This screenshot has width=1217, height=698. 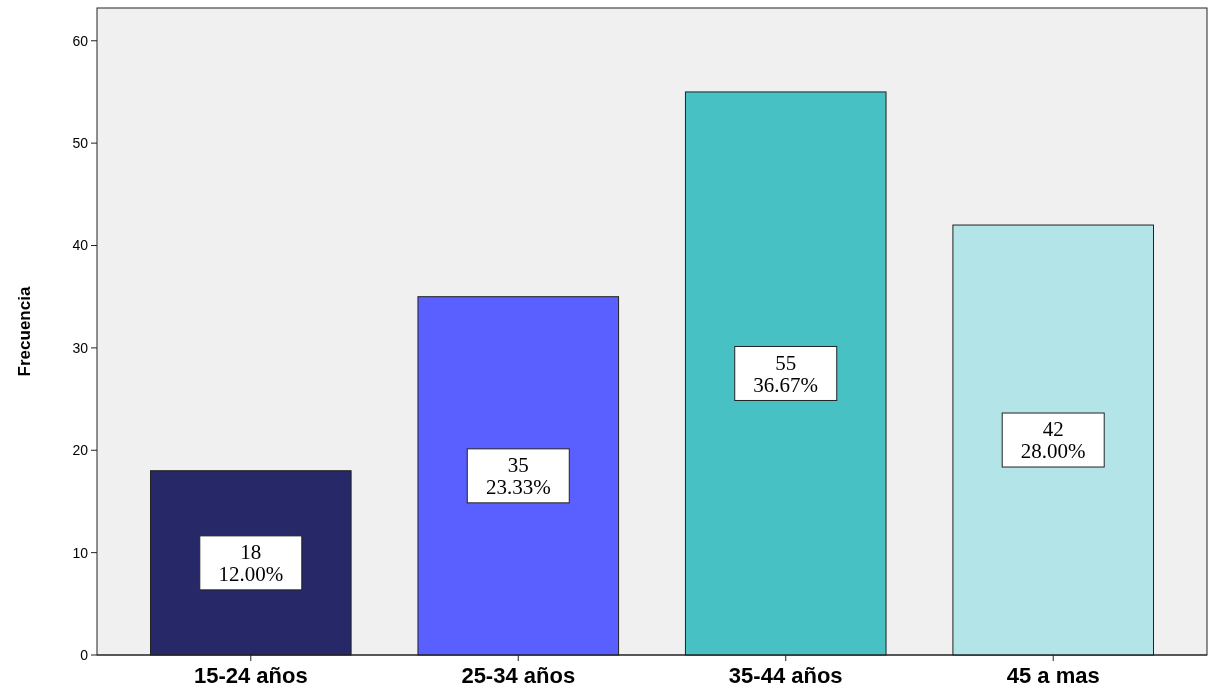 I want to click on data-label: 55 36.67%, so click(x=786, y=373).